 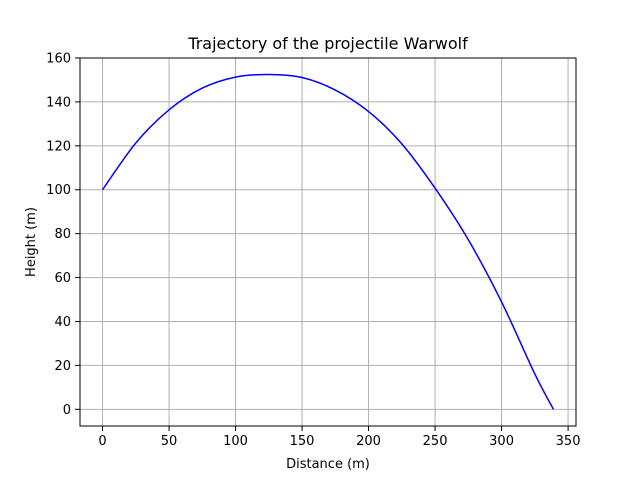 What do you see at coordinates (435, 441) in the screenshot?
I see `x-tick-label: 250` at bounding box center [435, 441].